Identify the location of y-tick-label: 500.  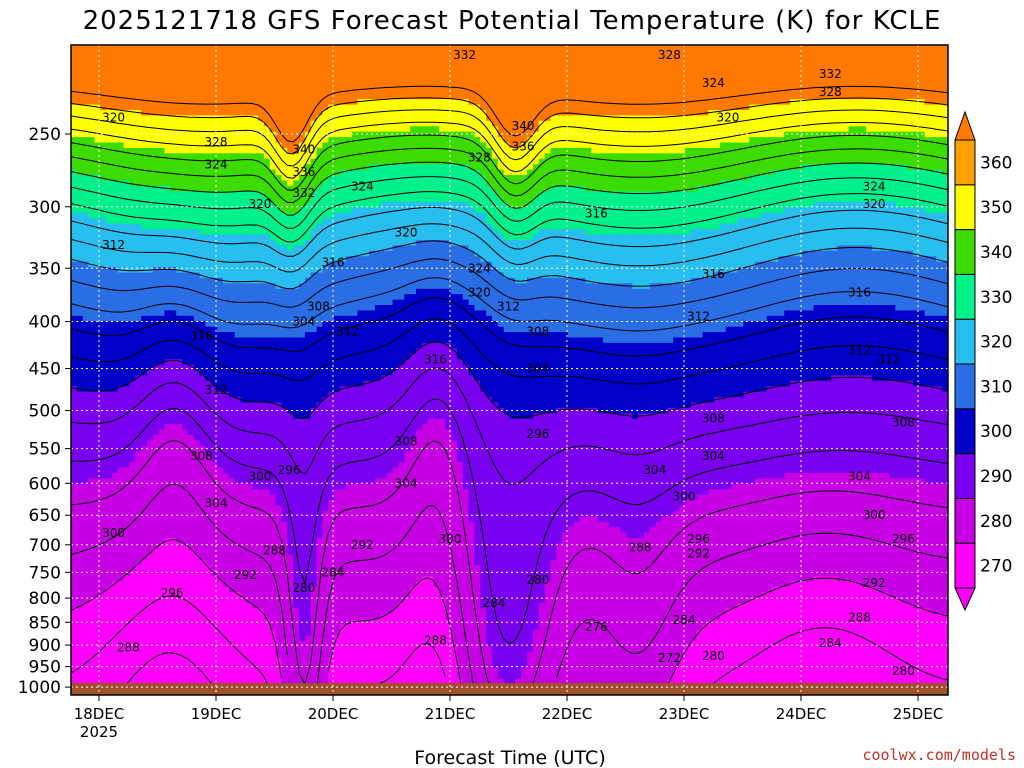
(45, 412).